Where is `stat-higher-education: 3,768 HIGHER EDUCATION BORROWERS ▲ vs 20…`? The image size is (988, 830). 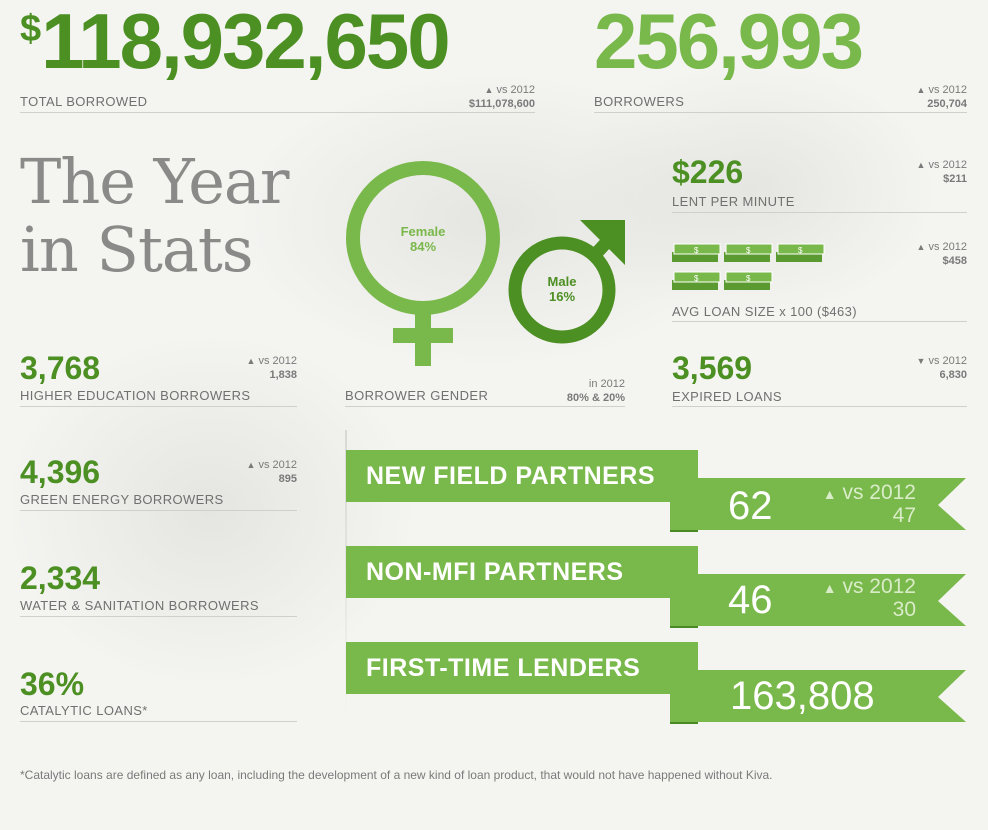
stat-higher-education: 3,768 HIGHER EDUCATION BORROWERS ▲ vs 20… is located at coordinates (158, 377).